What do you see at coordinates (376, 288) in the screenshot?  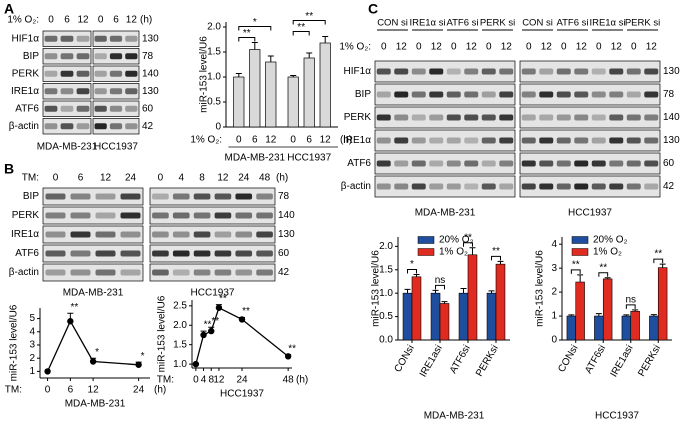 I see `y-axis-label: miR-153 level/U6` at bounding box center [376, 288].